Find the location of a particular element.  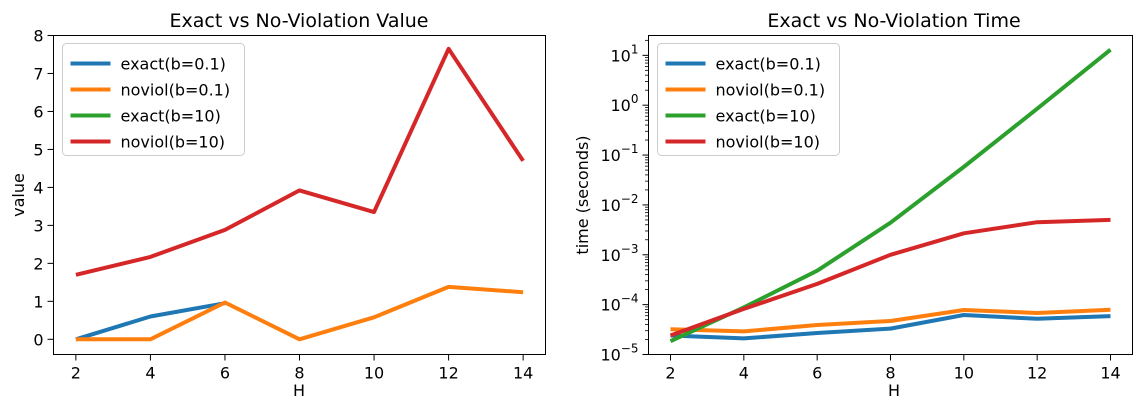

y-tick-label: 5 is located at coordinates (38, 149).